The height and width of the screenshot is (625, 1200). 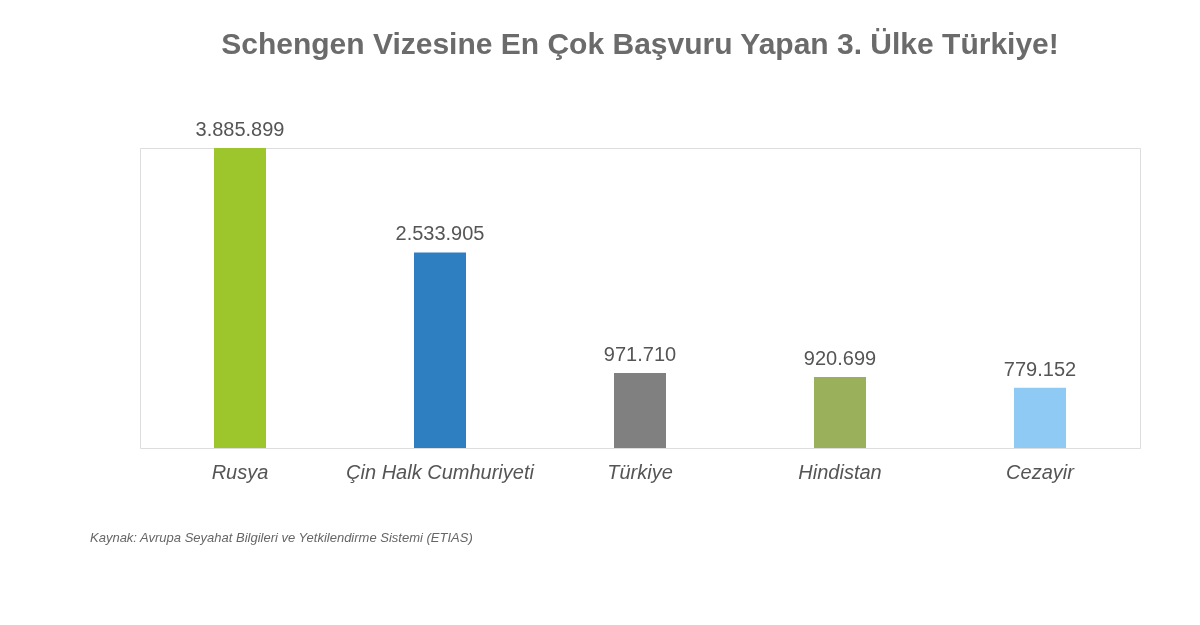 I want to click on data-label: 3.885.899, so click(x=240, y=129).